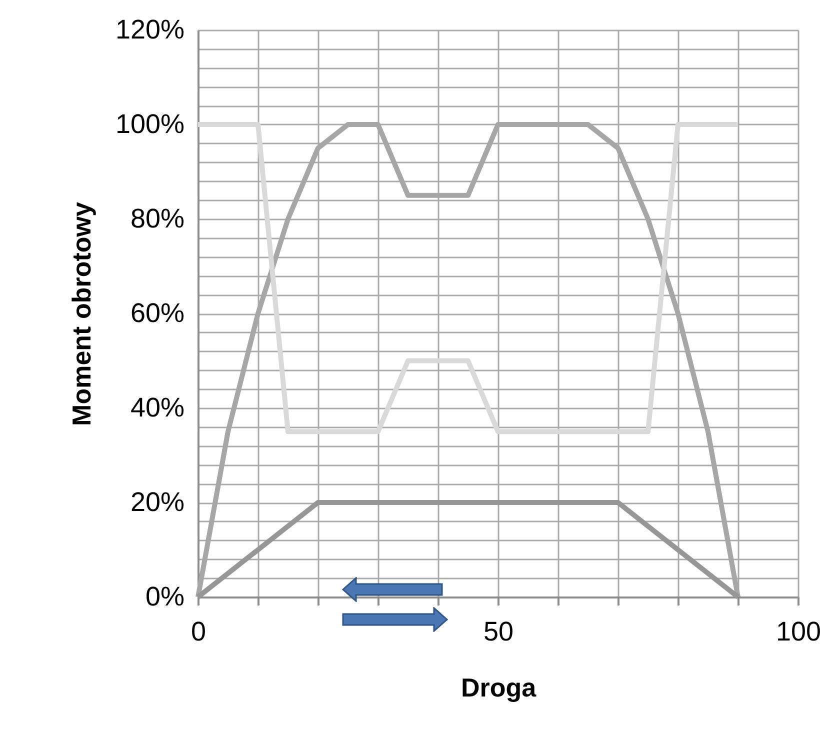 This screenshot has width=833, height=729. Describe the element at coordinates (157, 502) in the screenshot. I see `y-tick-label: 20%` at that location.